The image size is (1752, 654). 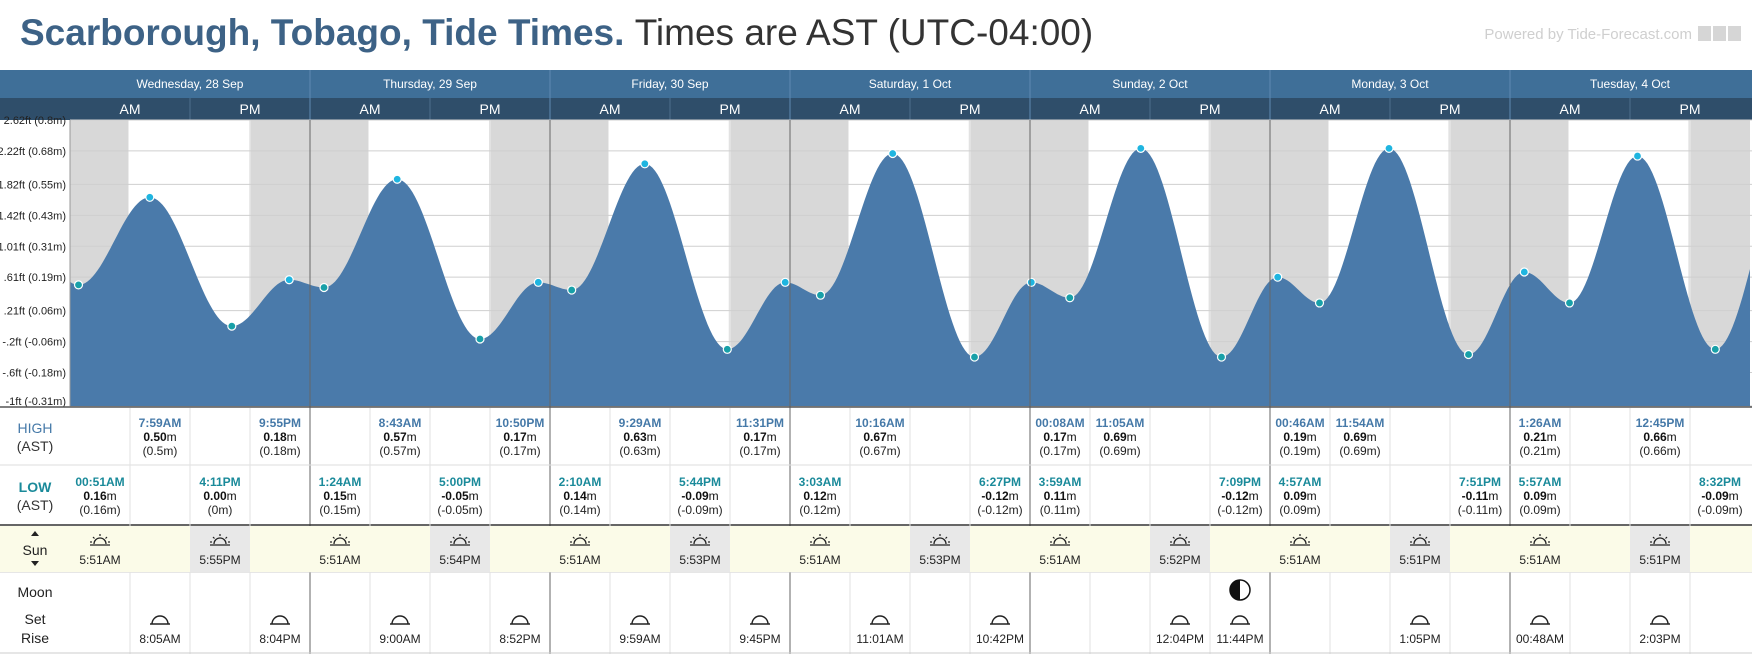 What do you see at coordinates (1115, 437) in the screenshot?
I see `height-value: 0.69` at bounding box center [1115, 437].